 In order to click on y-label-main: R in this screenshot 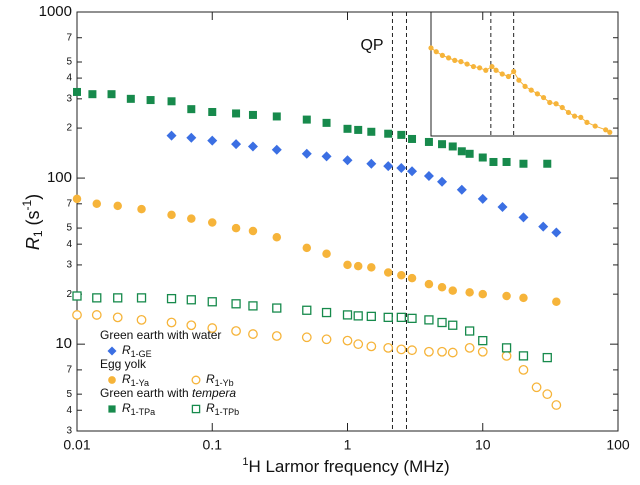, I will do `click(33, 243)`.